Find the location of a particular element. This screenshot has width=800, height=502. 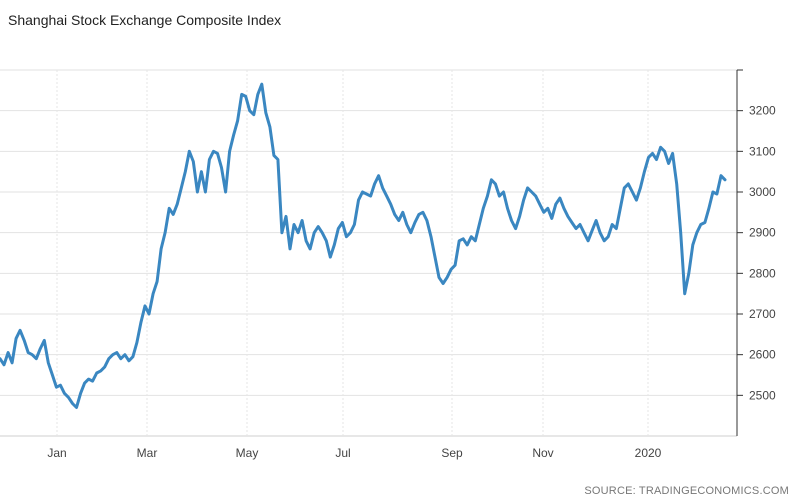

y-tick-label: 2900 is located at coordinates (762, 233).